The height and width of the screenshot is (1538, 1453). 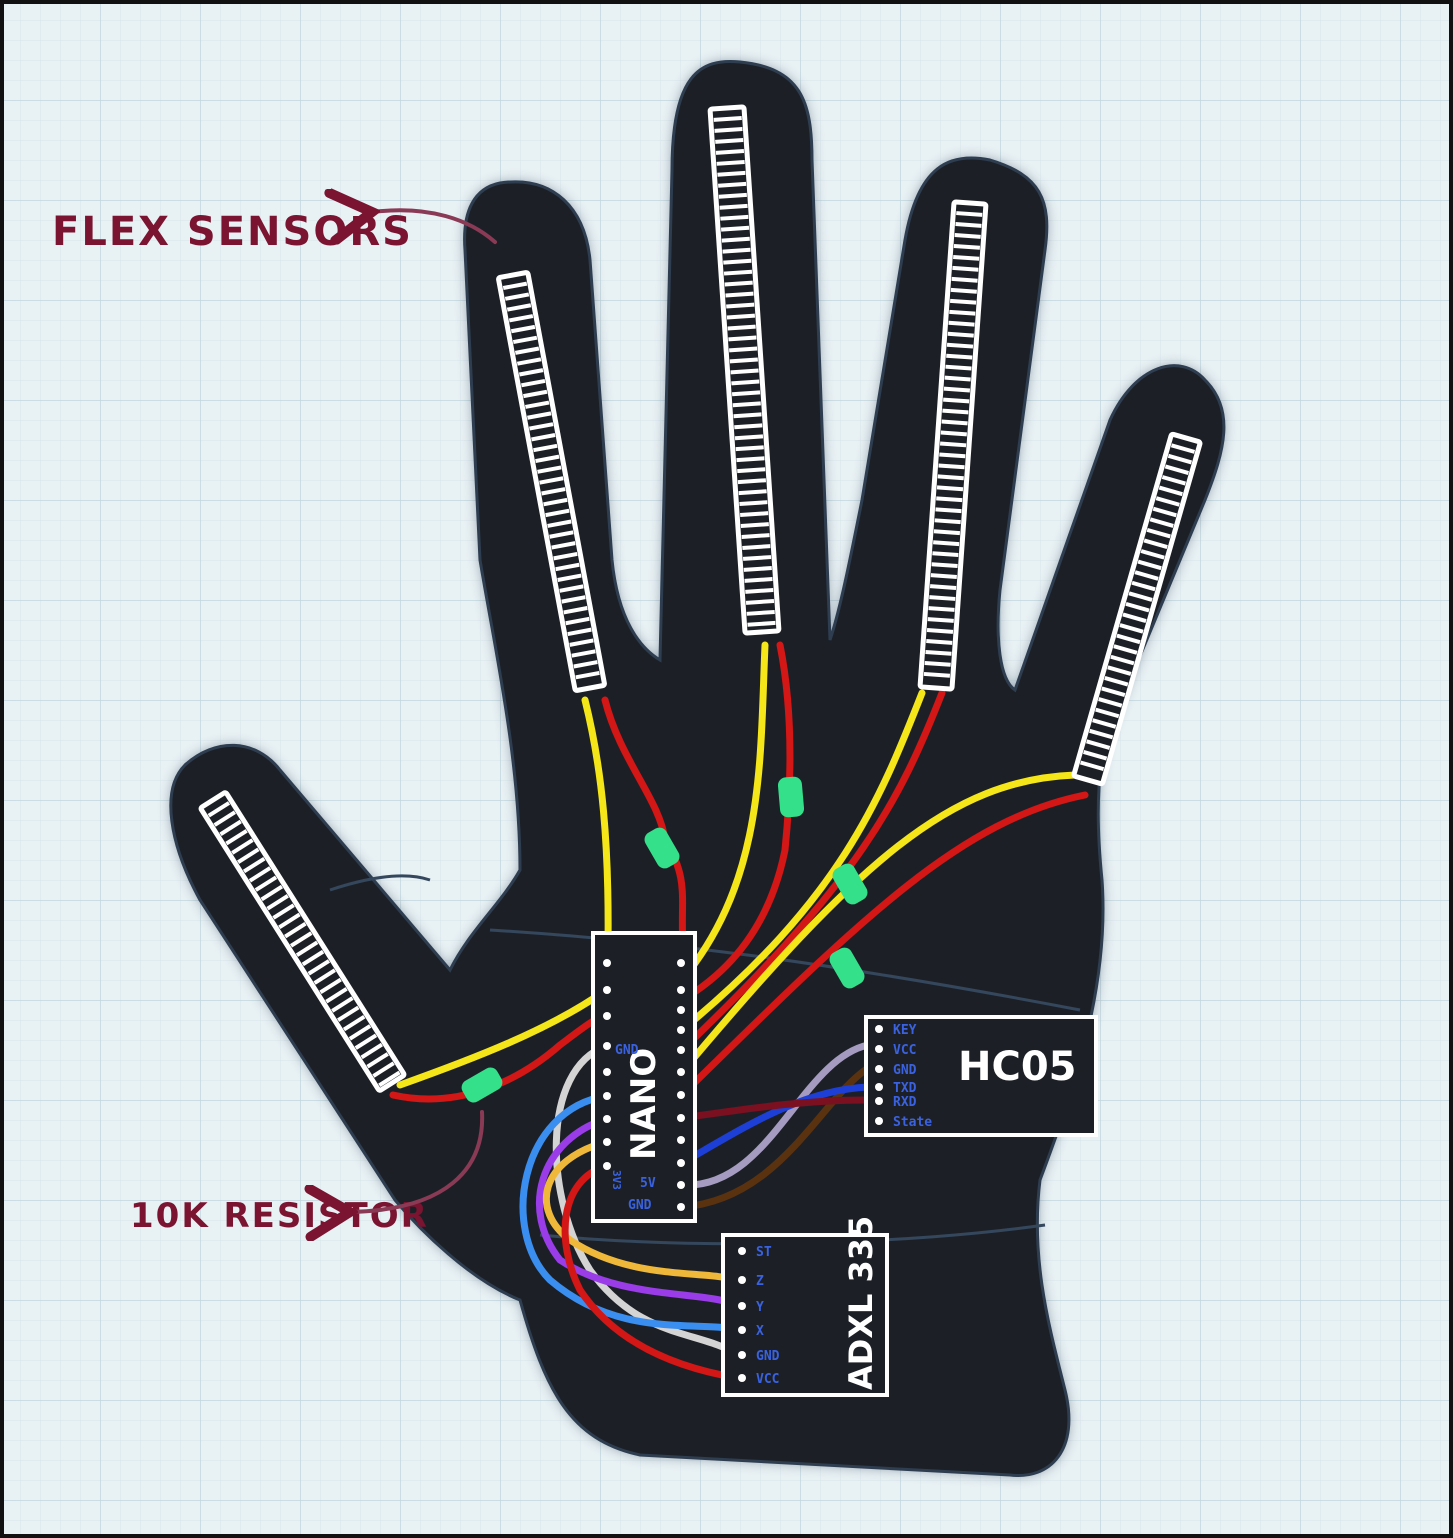 I want to click on arduino-nano: NANO GND 3V3 5V GND, so click(x=644, y=1077).